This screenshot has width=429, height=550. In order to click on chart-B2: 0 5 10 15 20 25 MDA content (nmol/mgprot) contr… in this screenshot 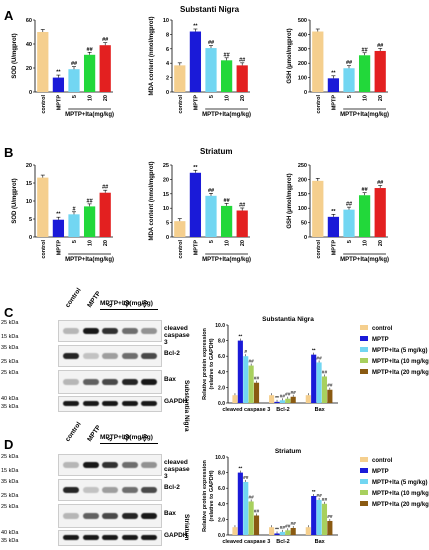, I will do `click(200, 212)`.